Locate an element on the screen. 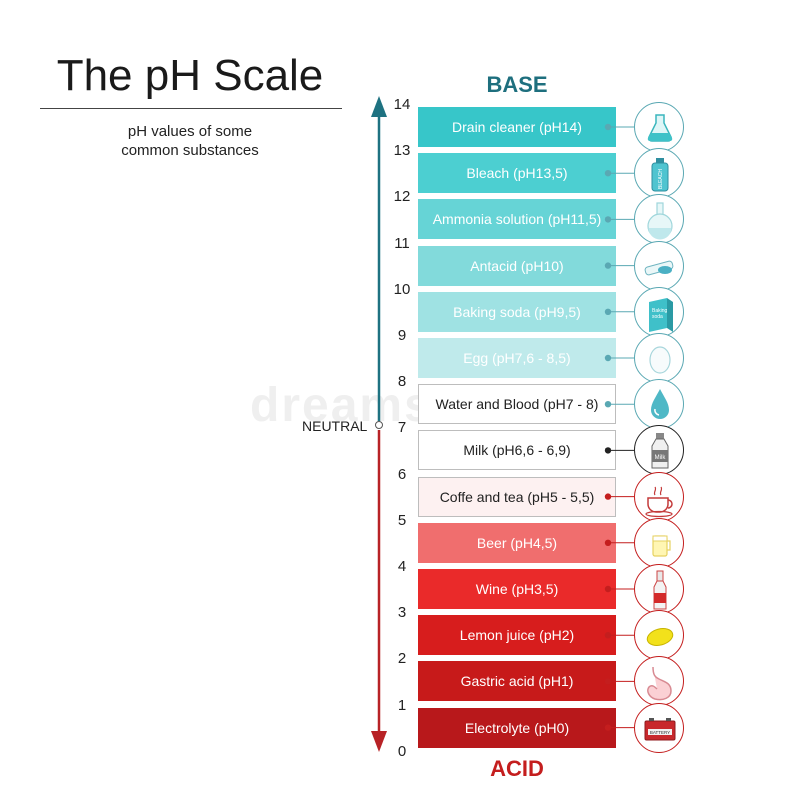  svg-text: Milk is located at coordinates (661, 458).